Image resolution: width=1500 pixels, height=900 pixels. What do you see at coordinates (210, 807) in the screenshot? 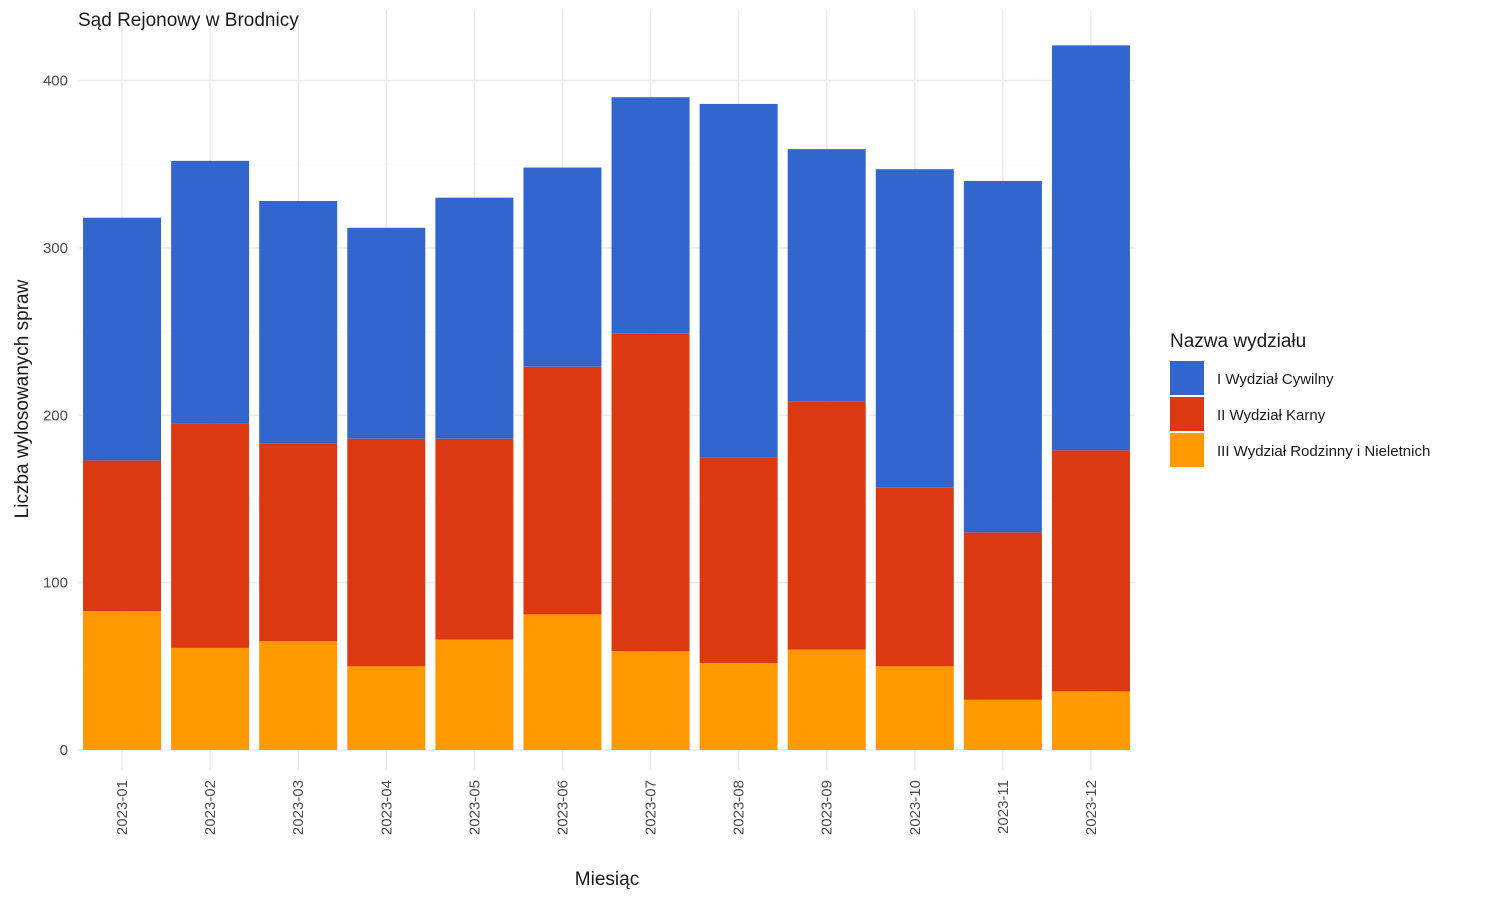
I see `x-tick-label: 2023-02` at bounding box center [210, 807].